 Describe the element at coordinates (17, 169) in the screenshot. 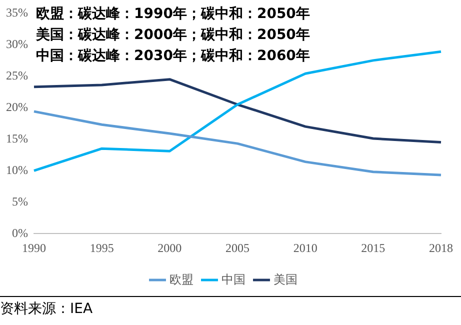

I see `y-tick-label: 10%` at that location.